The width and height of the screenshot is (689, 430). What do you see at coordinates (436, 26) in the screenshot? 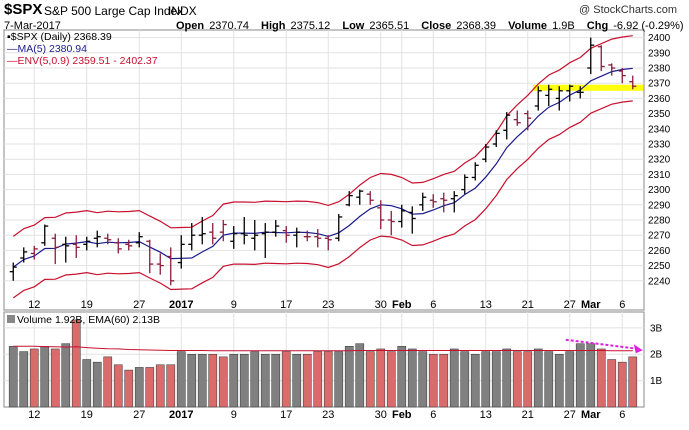
I see `close-label: Close` at bounding box center [436, 26].